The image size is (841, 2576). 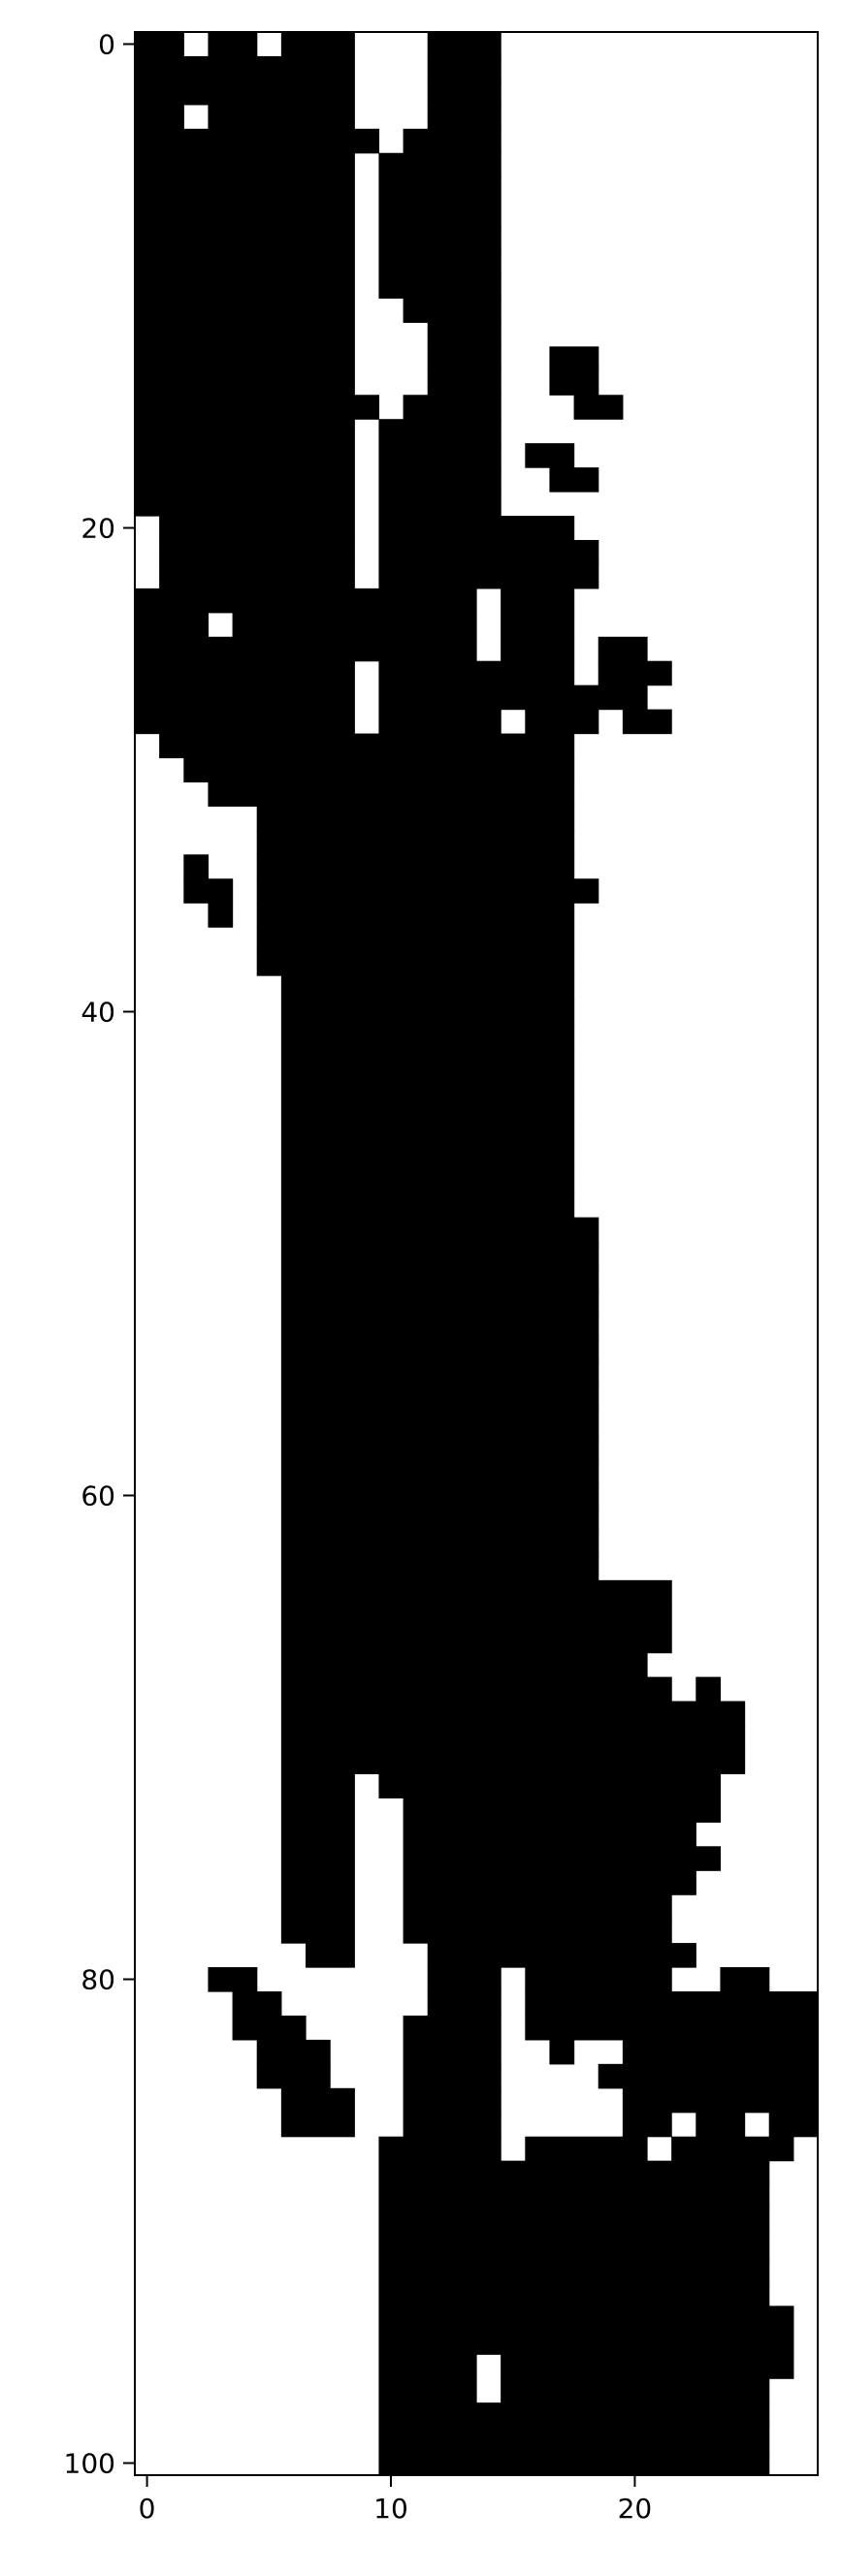 I want to click on x-tick-label: 20, so click(x=635, y=2509).